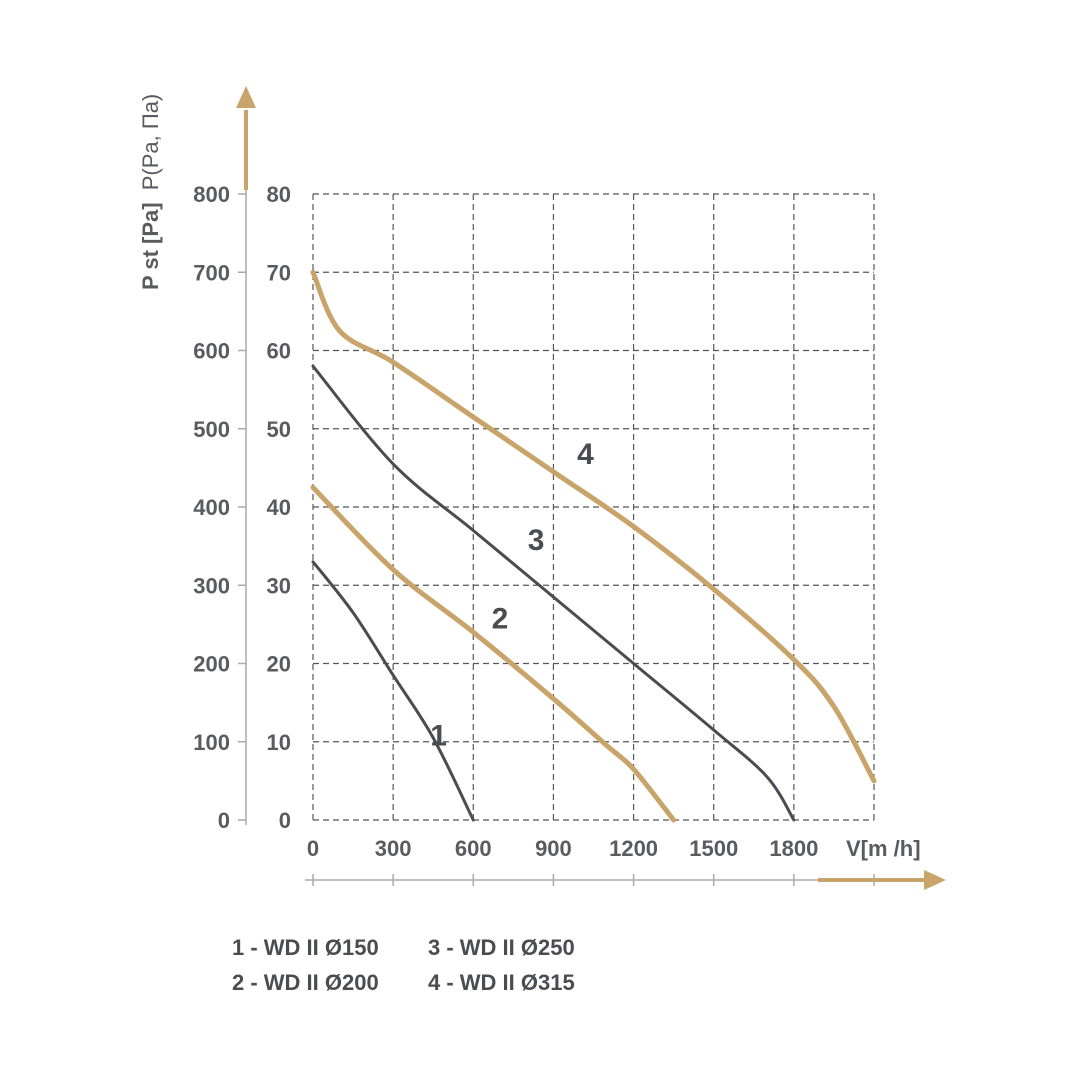 This screenshot has width=1080, height=1080. Describe the element at coordinates (279, 429) in the screenshot. I see `y-tick-inner: 50` at that location.